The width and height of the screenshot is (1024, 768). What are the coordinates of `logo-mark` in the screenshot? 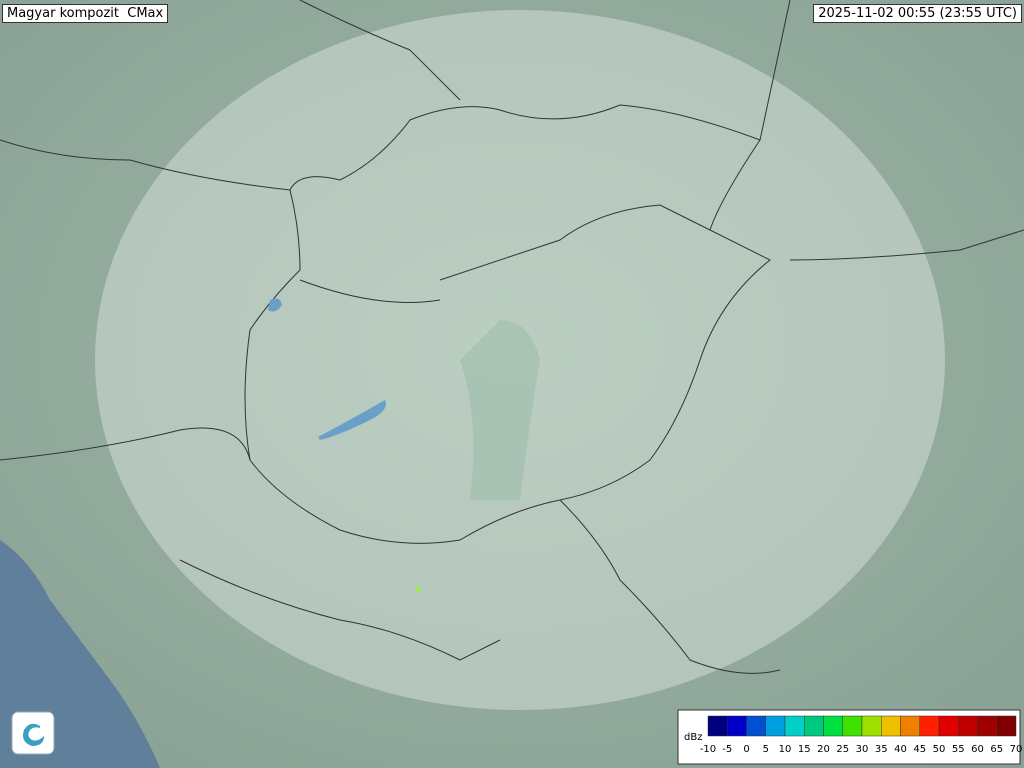 It's located at (33, 734).